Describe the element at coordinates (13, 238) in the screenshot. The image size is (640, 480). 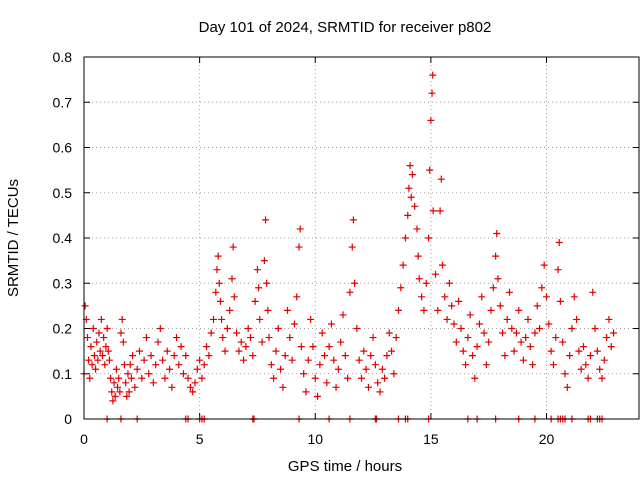
I see `y-axis-title: SRMTID / TECUs` at that location.